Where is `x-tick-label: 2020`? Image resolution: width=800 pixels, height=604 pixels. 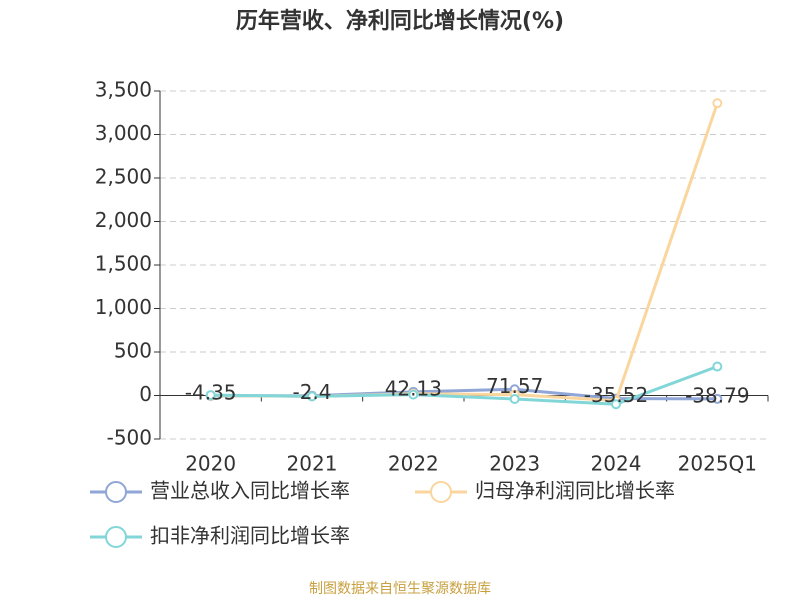 x-tick-label: 2020 is located at coordinates (210, 464).